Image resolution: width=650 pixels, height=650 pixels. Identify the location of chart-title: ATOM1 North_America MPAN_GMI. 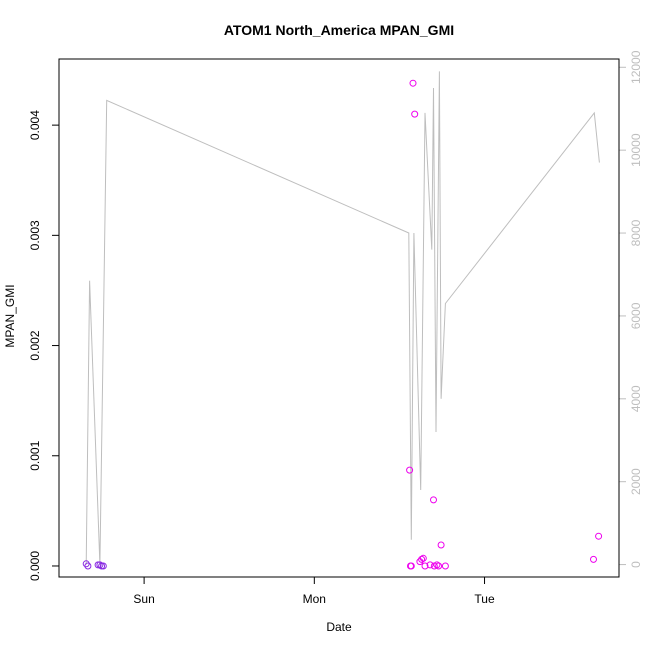
(339, 30).